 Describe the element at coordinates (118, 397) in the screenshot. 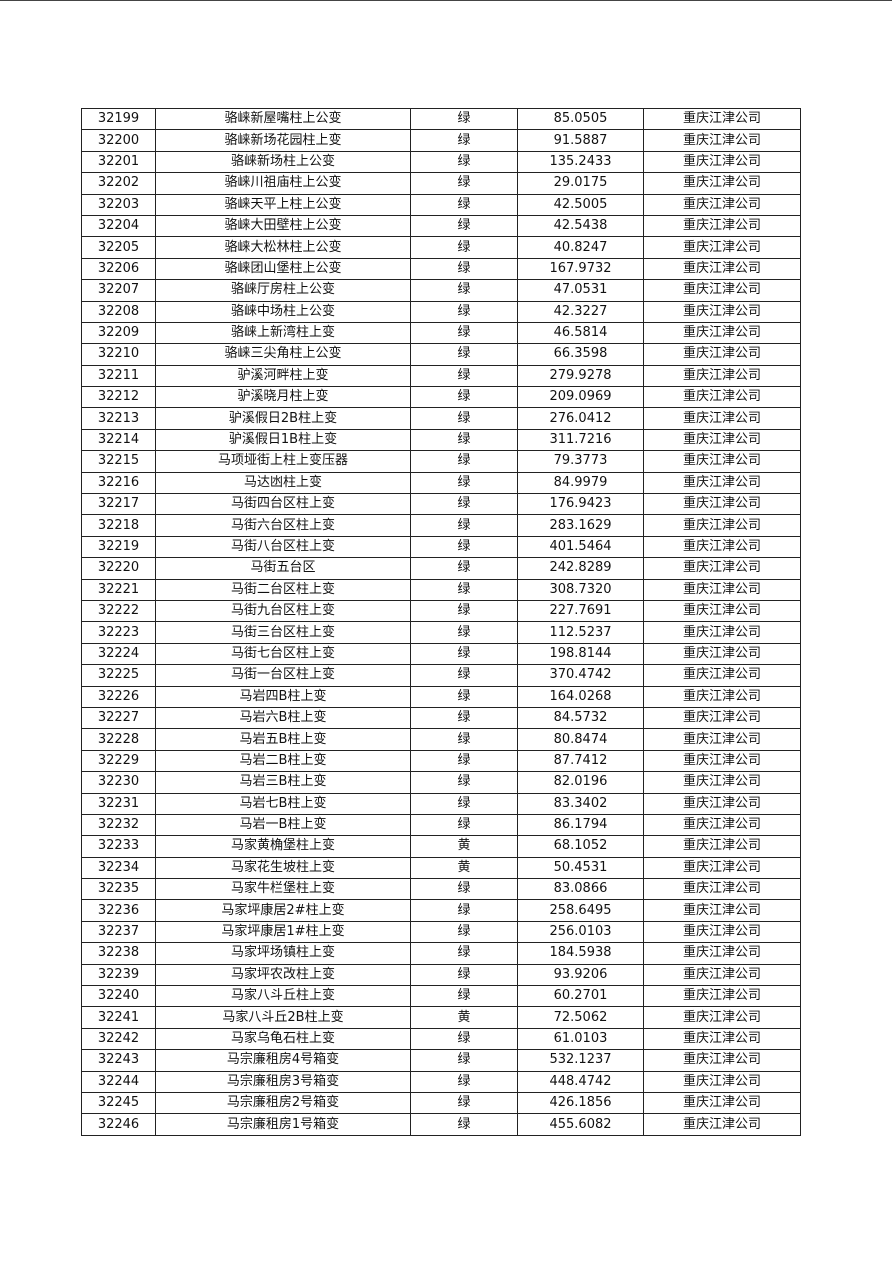

I see `row-id-cell: 32212` at that location.